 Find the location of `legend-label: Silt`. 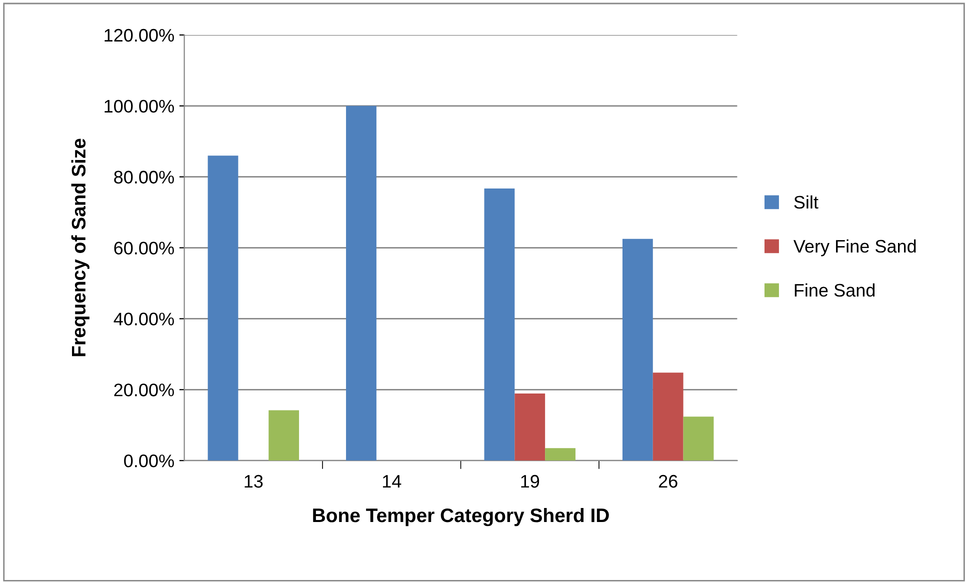

legend-label: Silt is located at coordinates (806, 202).